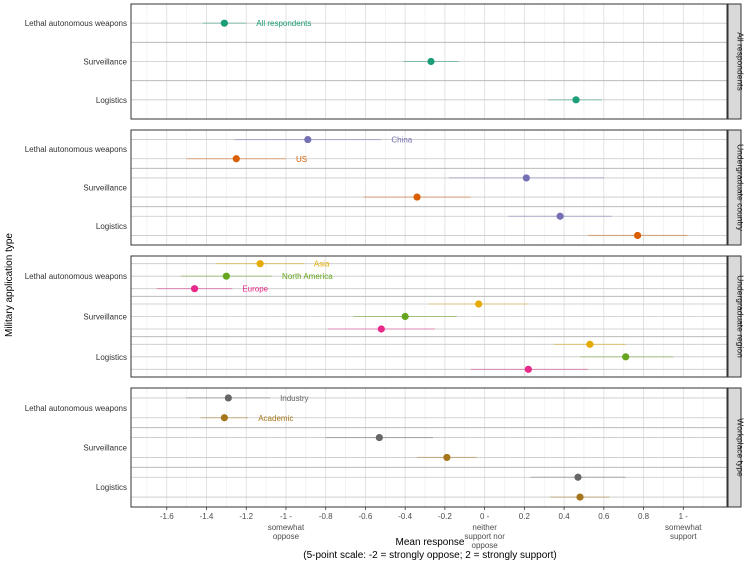  What do you see at coordinates (445, 516) in the screenshot?
I see `x-tick-label: -0.2` at bounding box center [445, 516].